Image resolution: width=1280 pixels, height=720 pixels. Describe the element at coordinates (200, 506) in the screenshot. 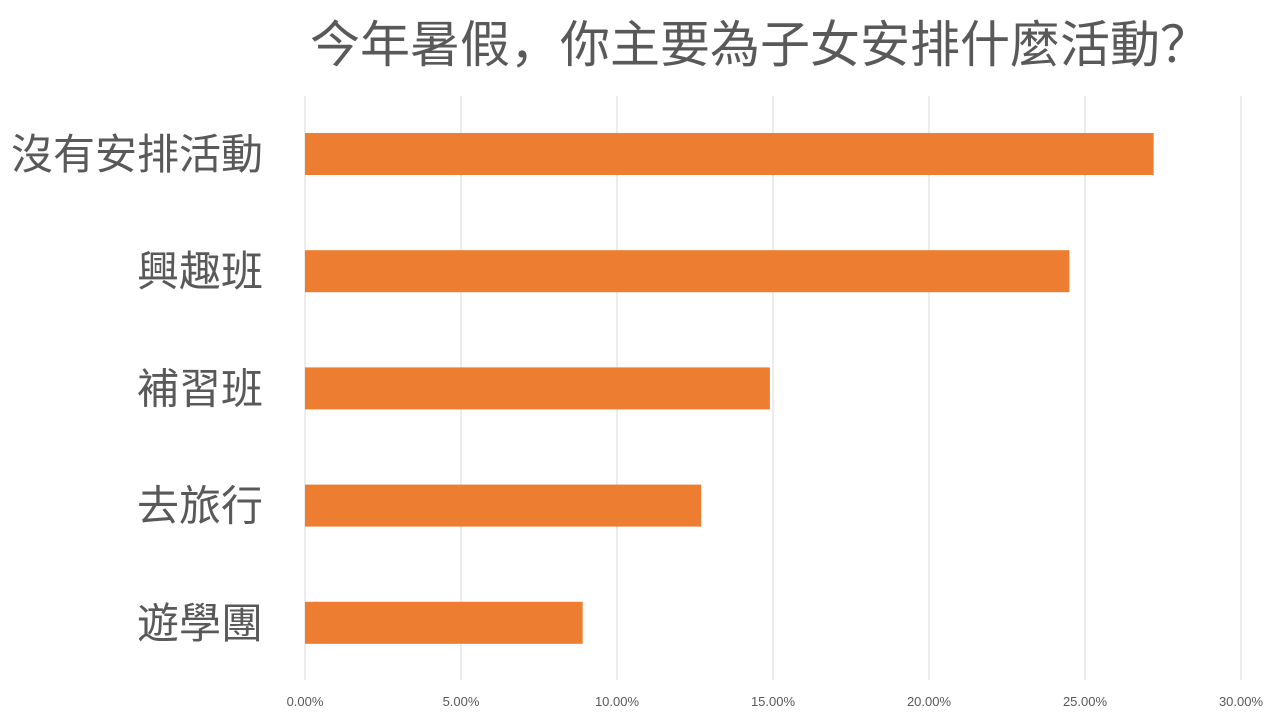

I see `category-label: 去旅行` at that location.